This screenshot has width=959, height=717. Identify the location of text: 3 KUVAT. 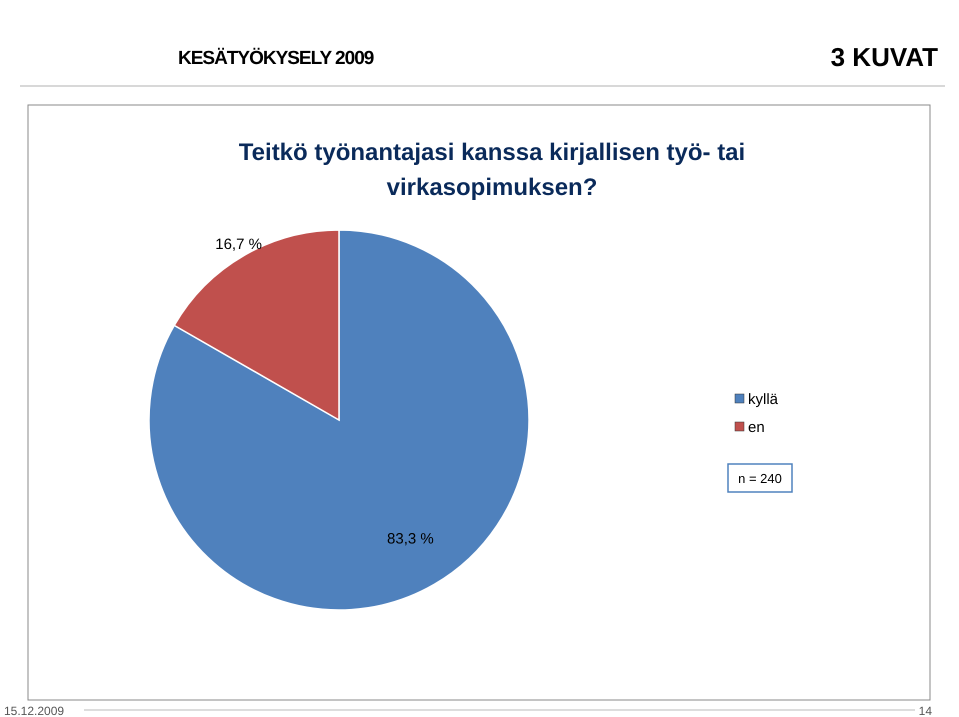
(884, 57).